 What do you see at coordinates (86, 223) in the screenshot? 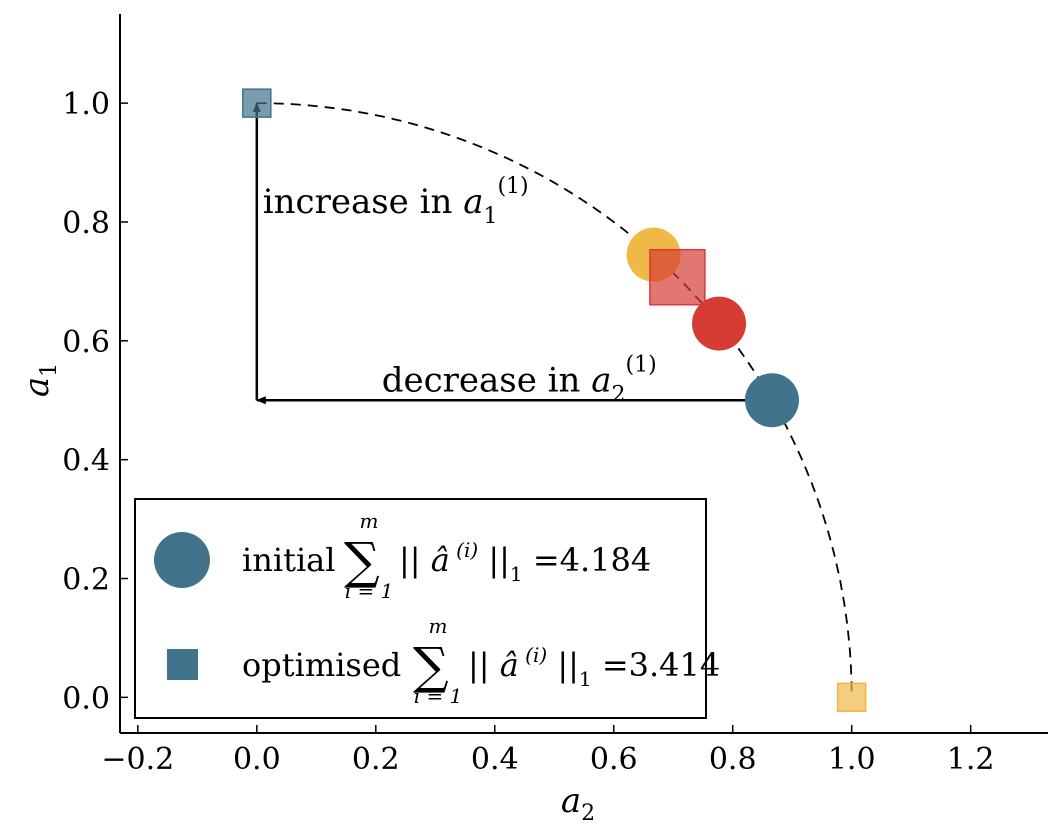
I see `y-tick-label: 0.8` at bounding box center [86, 223].